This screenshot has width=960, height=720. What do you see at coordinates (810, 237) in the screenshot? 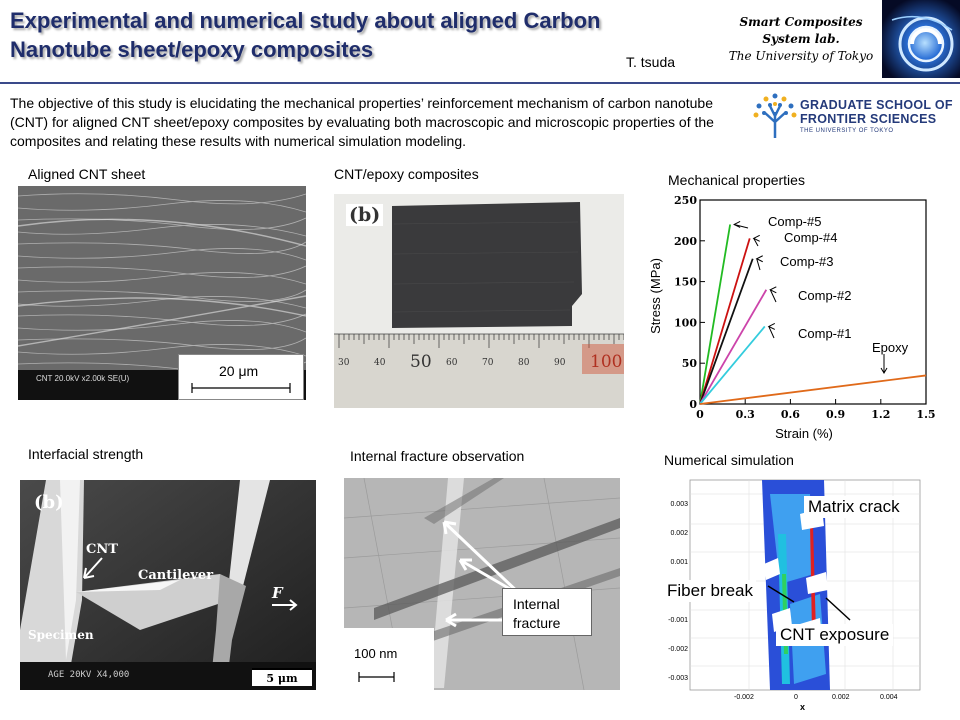
I see `series-label: Comp-#4` at bounding box center [810, 237].